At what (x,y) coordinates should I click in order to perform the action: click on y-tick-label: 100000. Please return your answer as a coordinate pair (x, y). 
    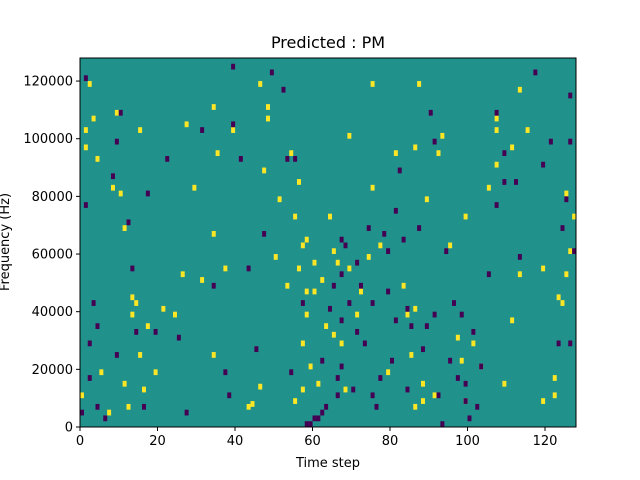
    Looking at the image, I should click on (48, 139).